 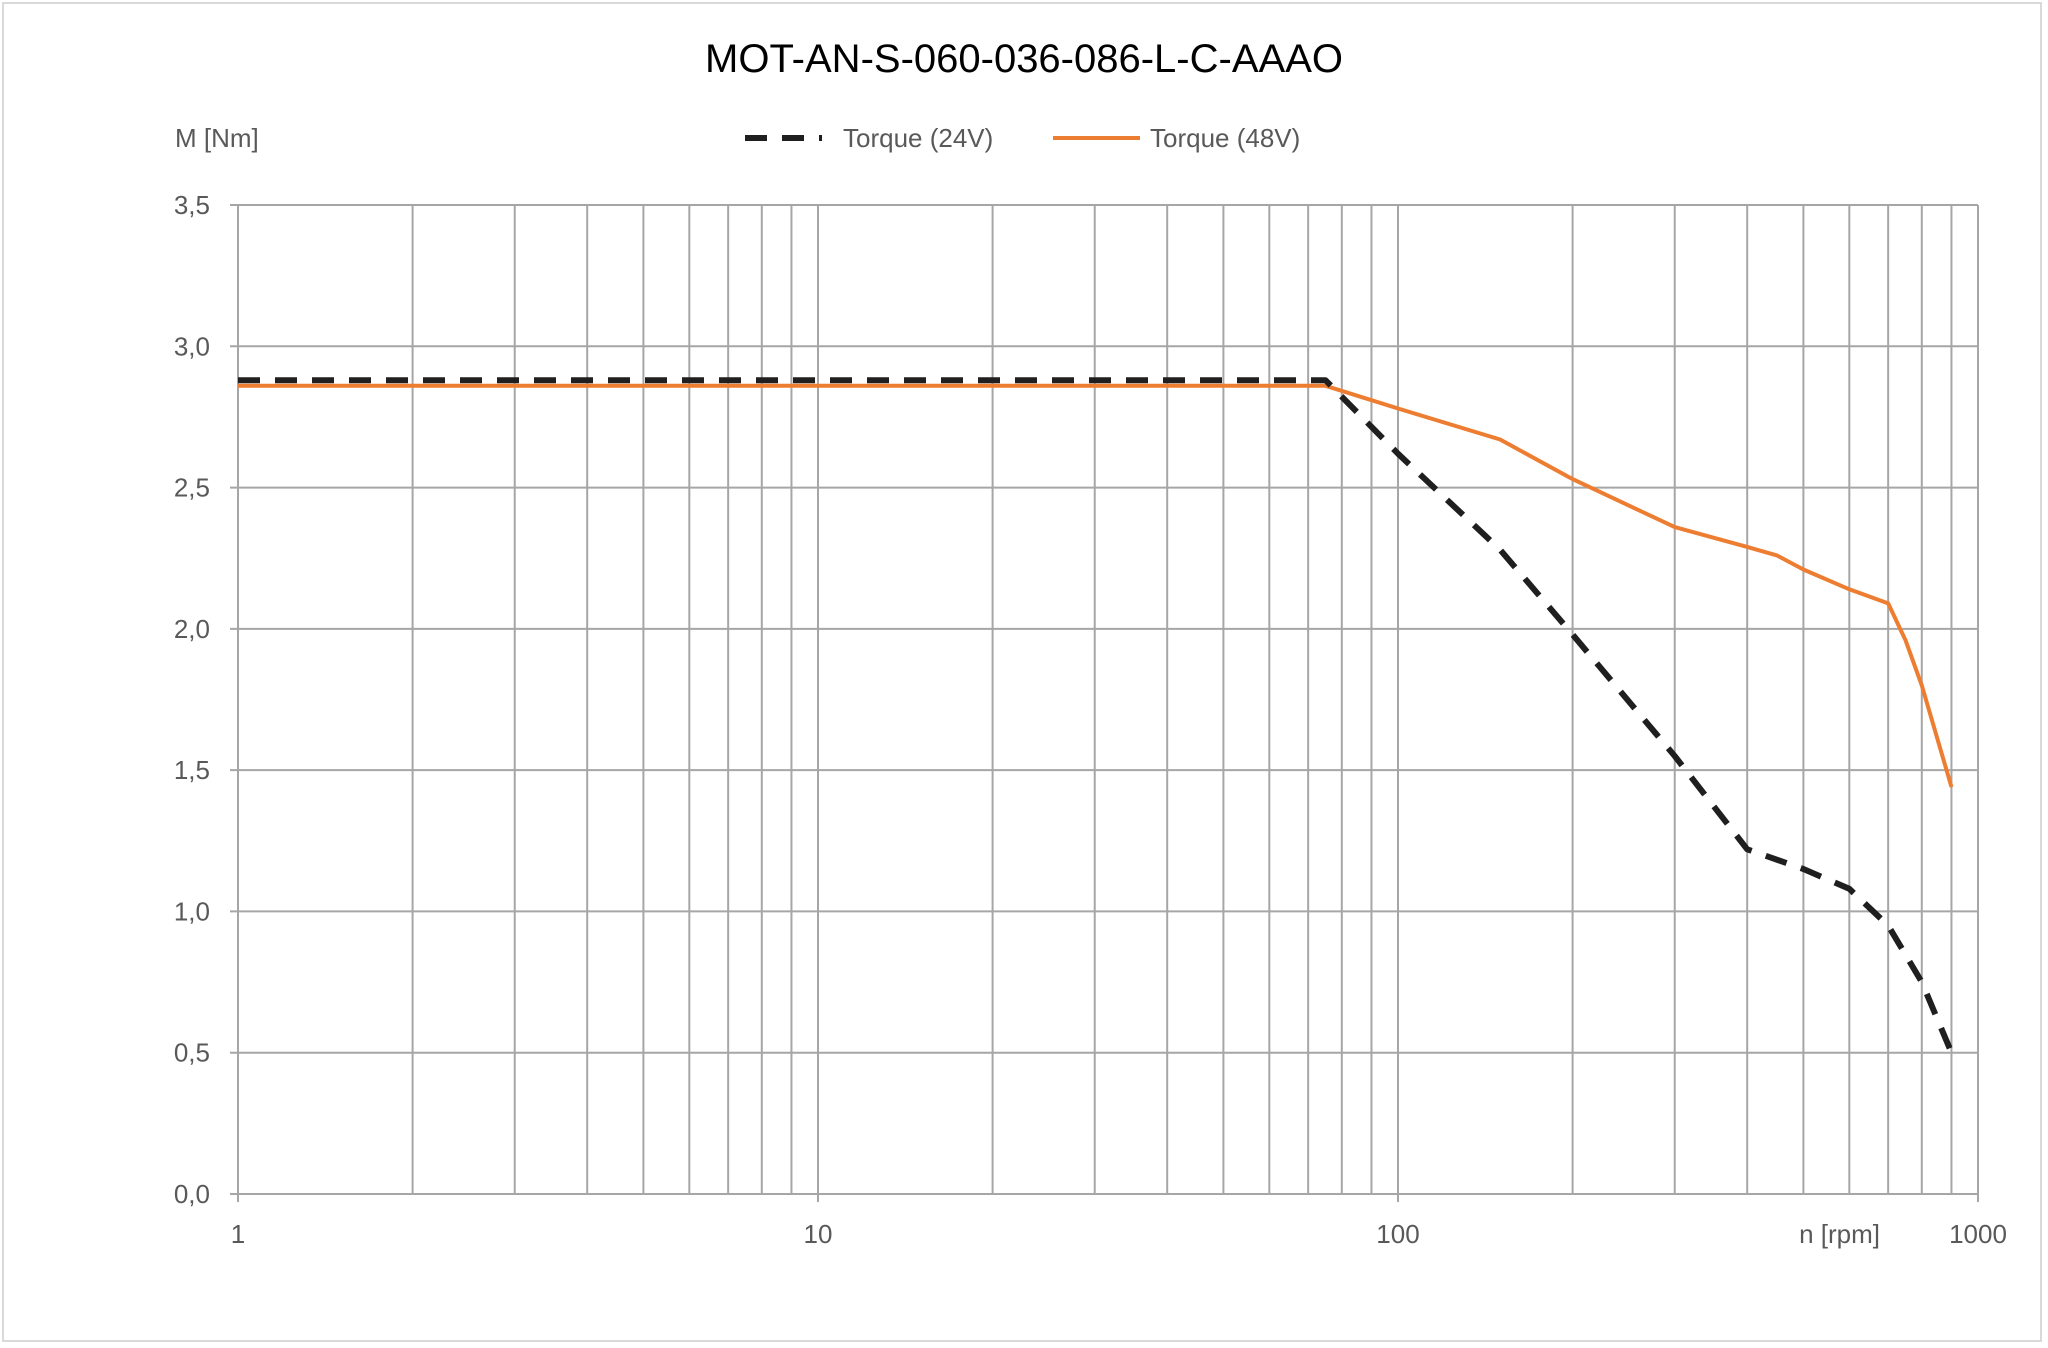 I want to click on y-tick-label: 2,5, so click(x=192, y=488).